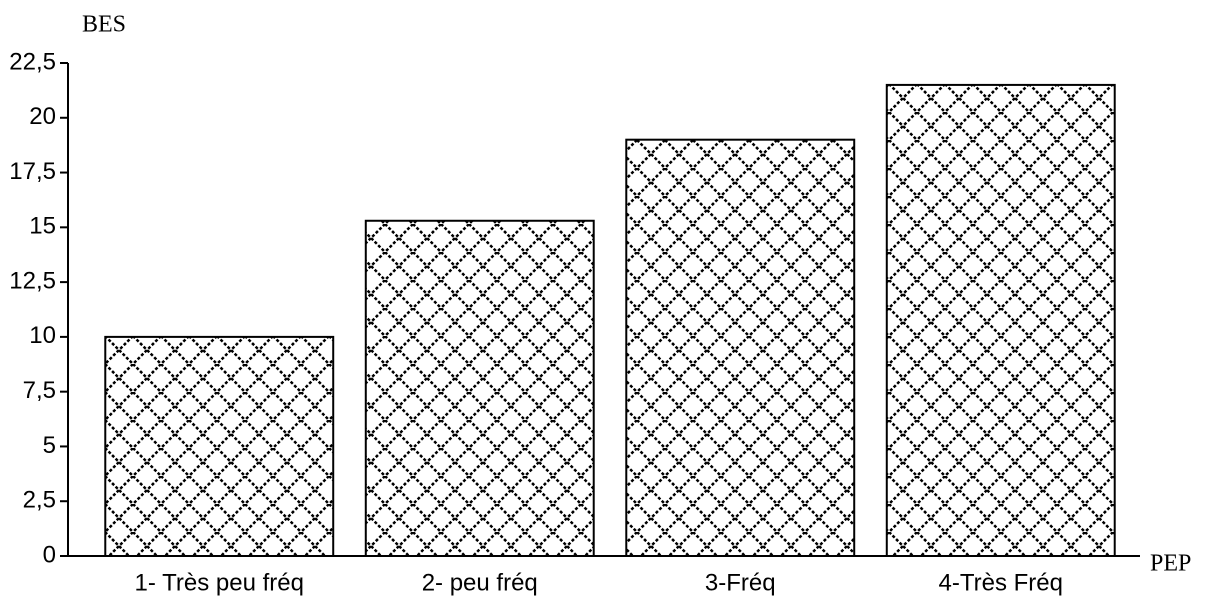 Image resolution: width=1212 pixels, height=605 pixels. I want to click on y-axis-label: BES, so click(104, 25).